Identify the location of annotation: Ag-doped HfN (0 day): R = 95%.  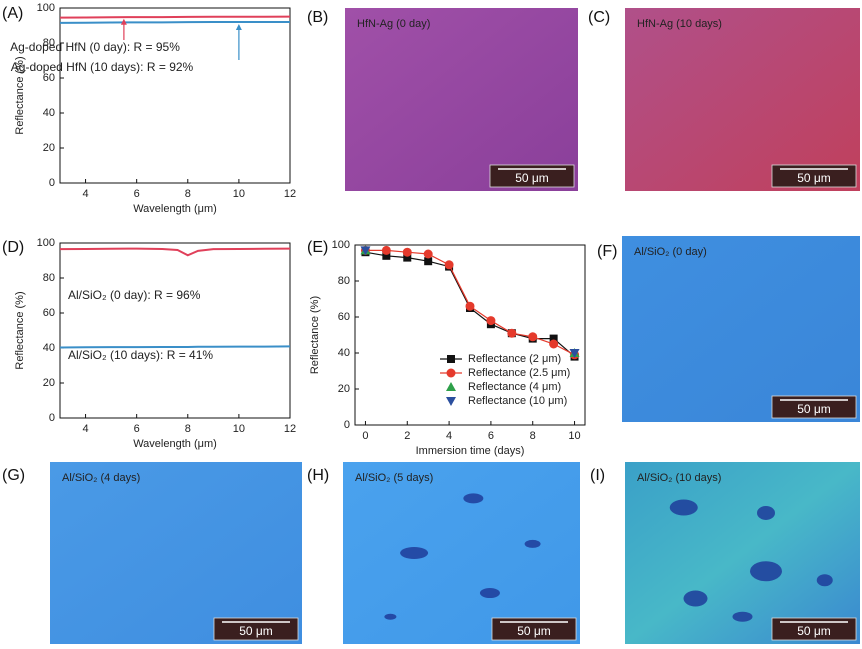
(95, 47).